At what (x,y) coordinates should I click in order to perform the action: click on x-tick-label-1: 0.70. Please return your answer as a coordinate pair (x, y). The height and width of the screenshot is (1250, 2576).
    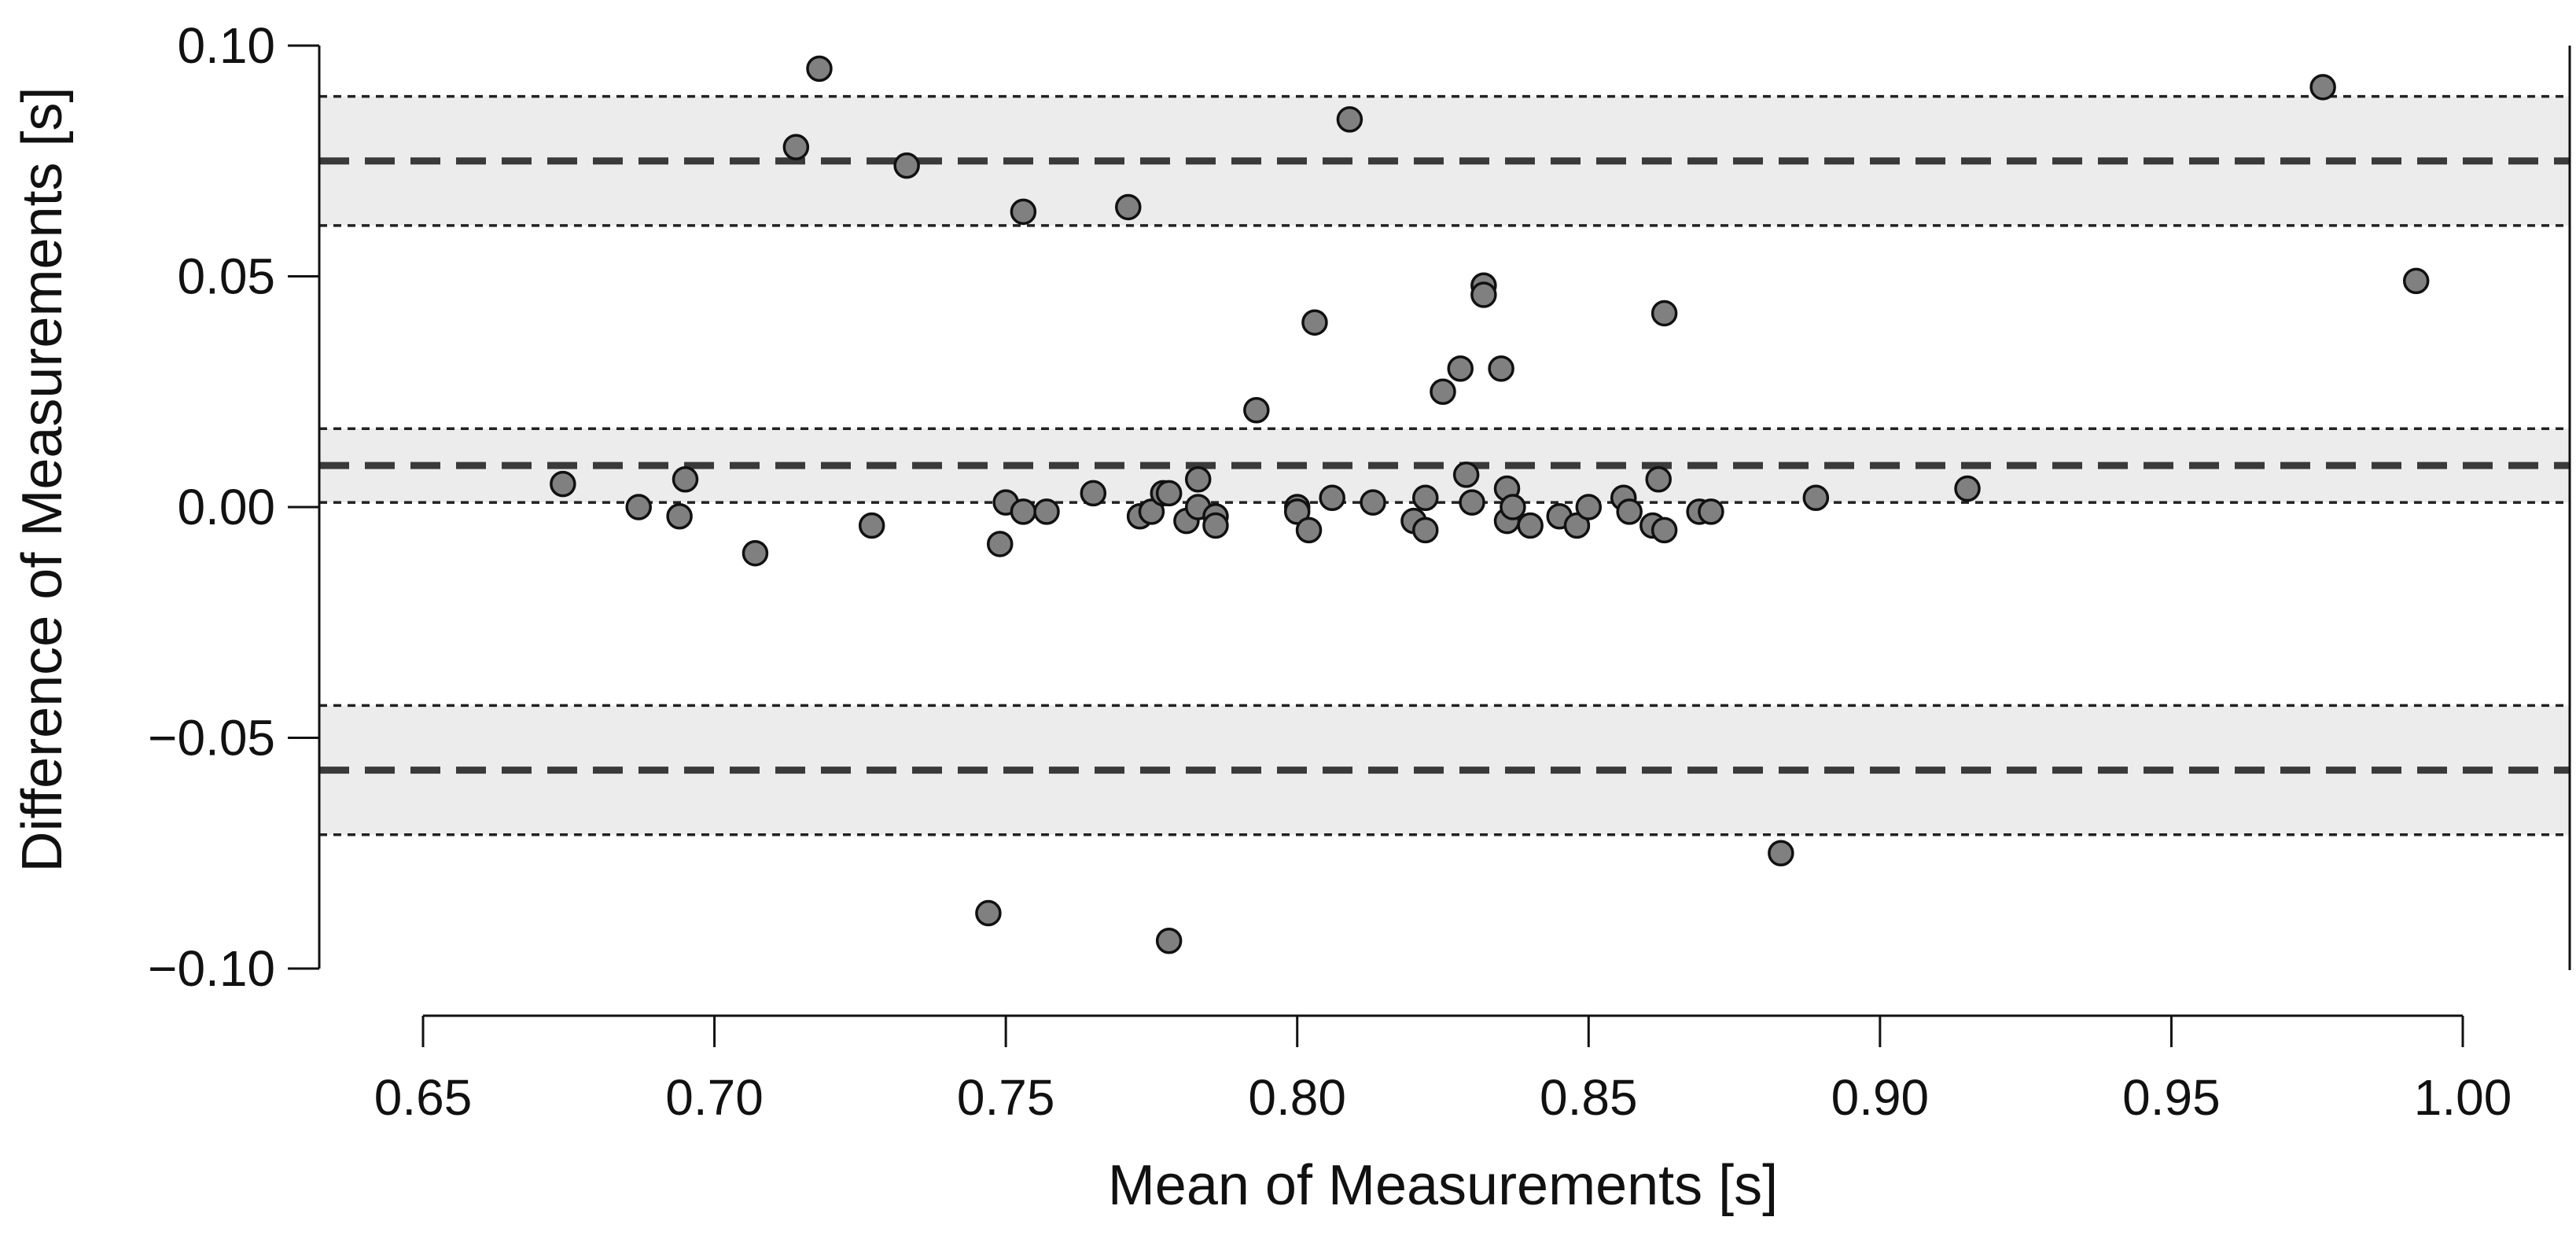
    Looking at the image, I should click on (714, 1097).